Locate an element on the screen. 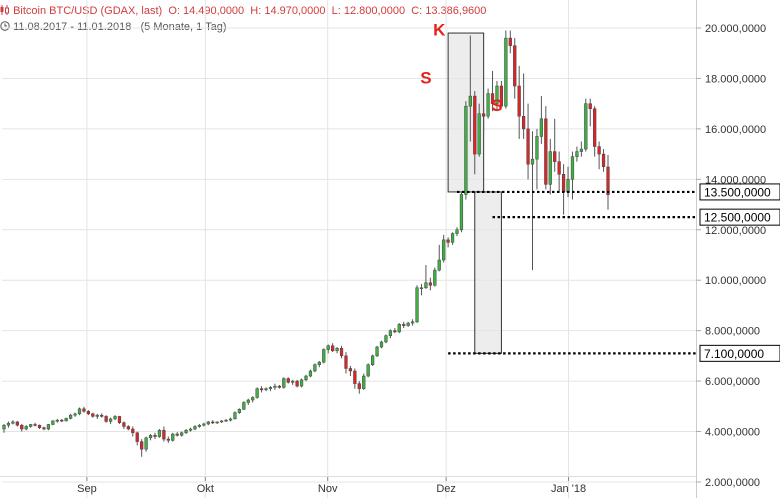 This screenshot has width=780, height=498. y-tick-label: 16.000,0000 is located at coordinates (735, 130).